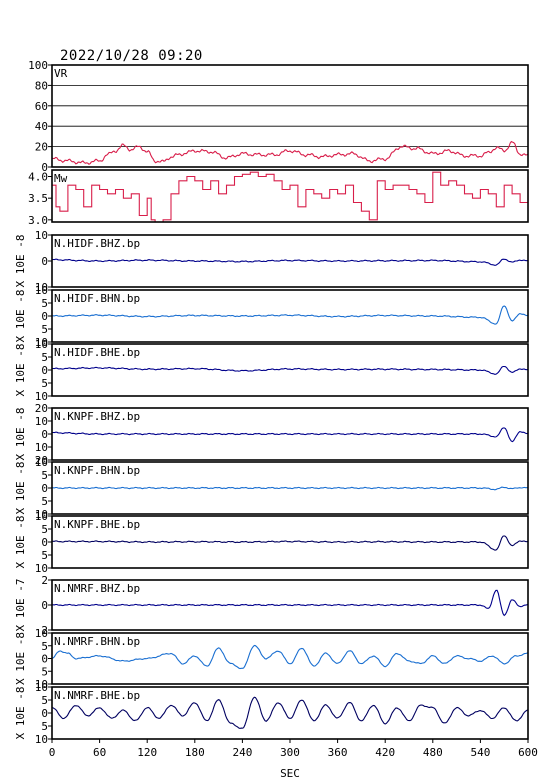 The height and width of the screenshot is (781, 554). Describe the element at coordinates (41, 147) in the screenshot. I see `vr-ytick-label-1: 20` at that location.